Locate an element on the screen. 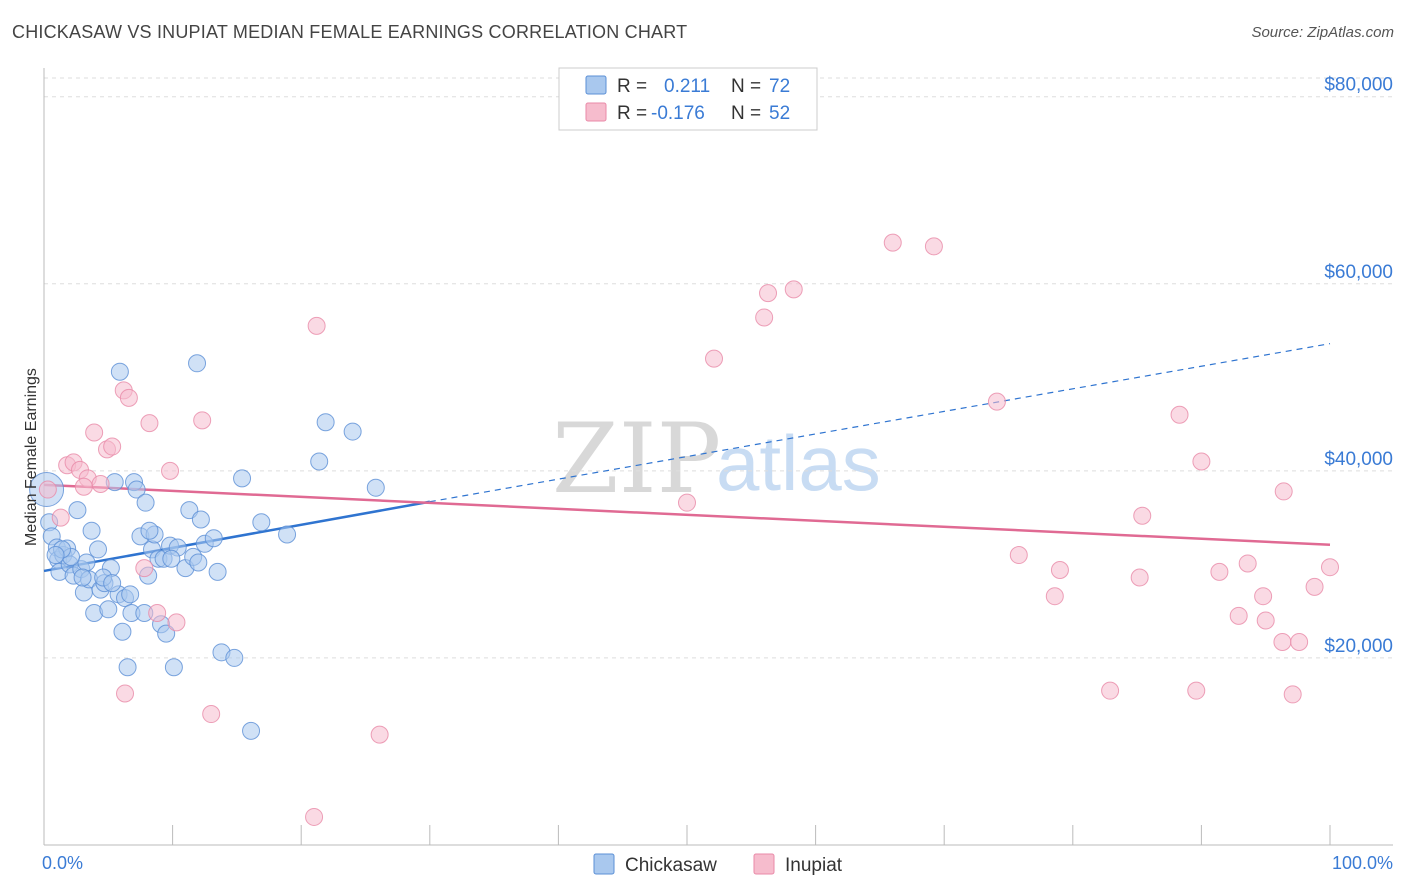  trend-line-chickasaw-extrapolated is located at coordinates (880, 423).